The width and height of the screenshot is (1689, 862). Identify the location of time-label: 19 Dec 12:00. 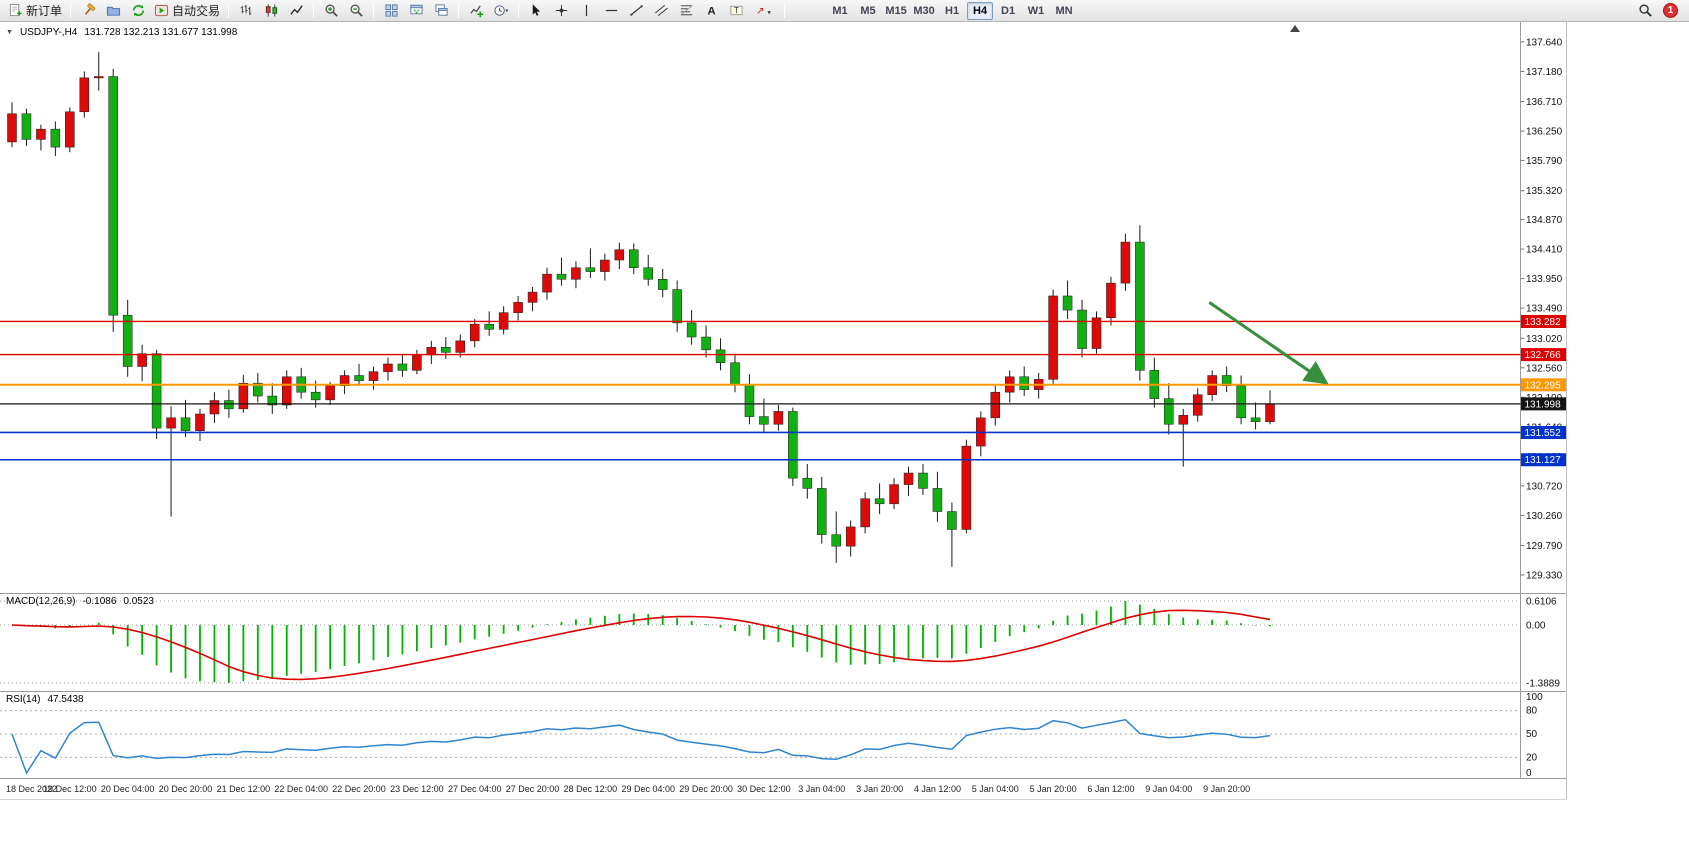
(70, 789).